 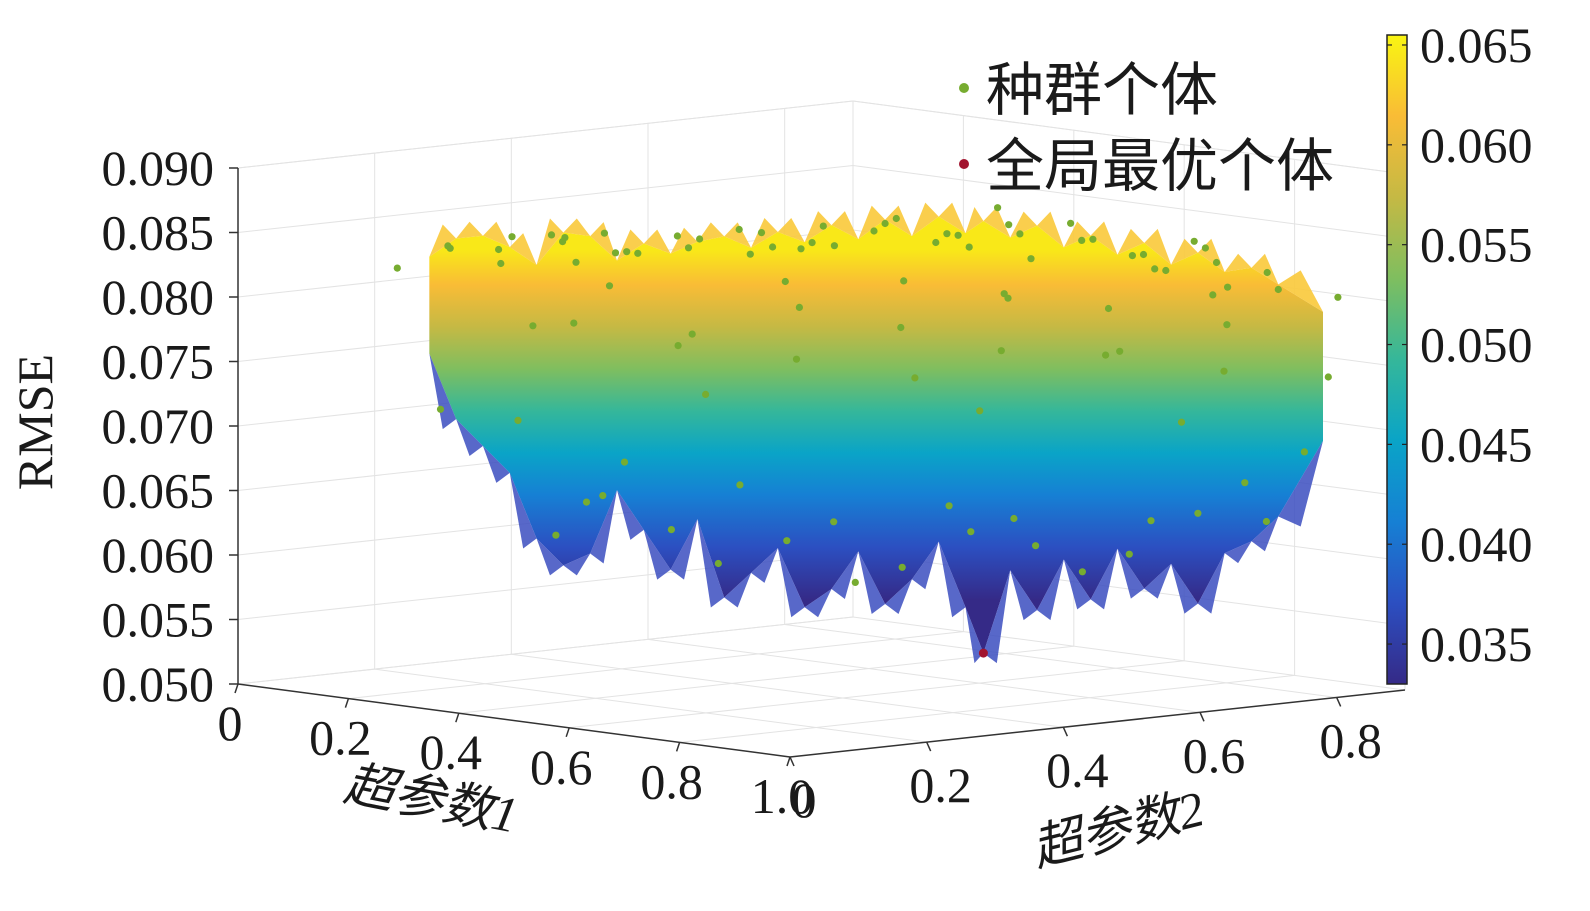 What do you see at coordinates (1202, 717) in the screenshot?
I see `y-tick-mark` at bounding box center [1202, 717].